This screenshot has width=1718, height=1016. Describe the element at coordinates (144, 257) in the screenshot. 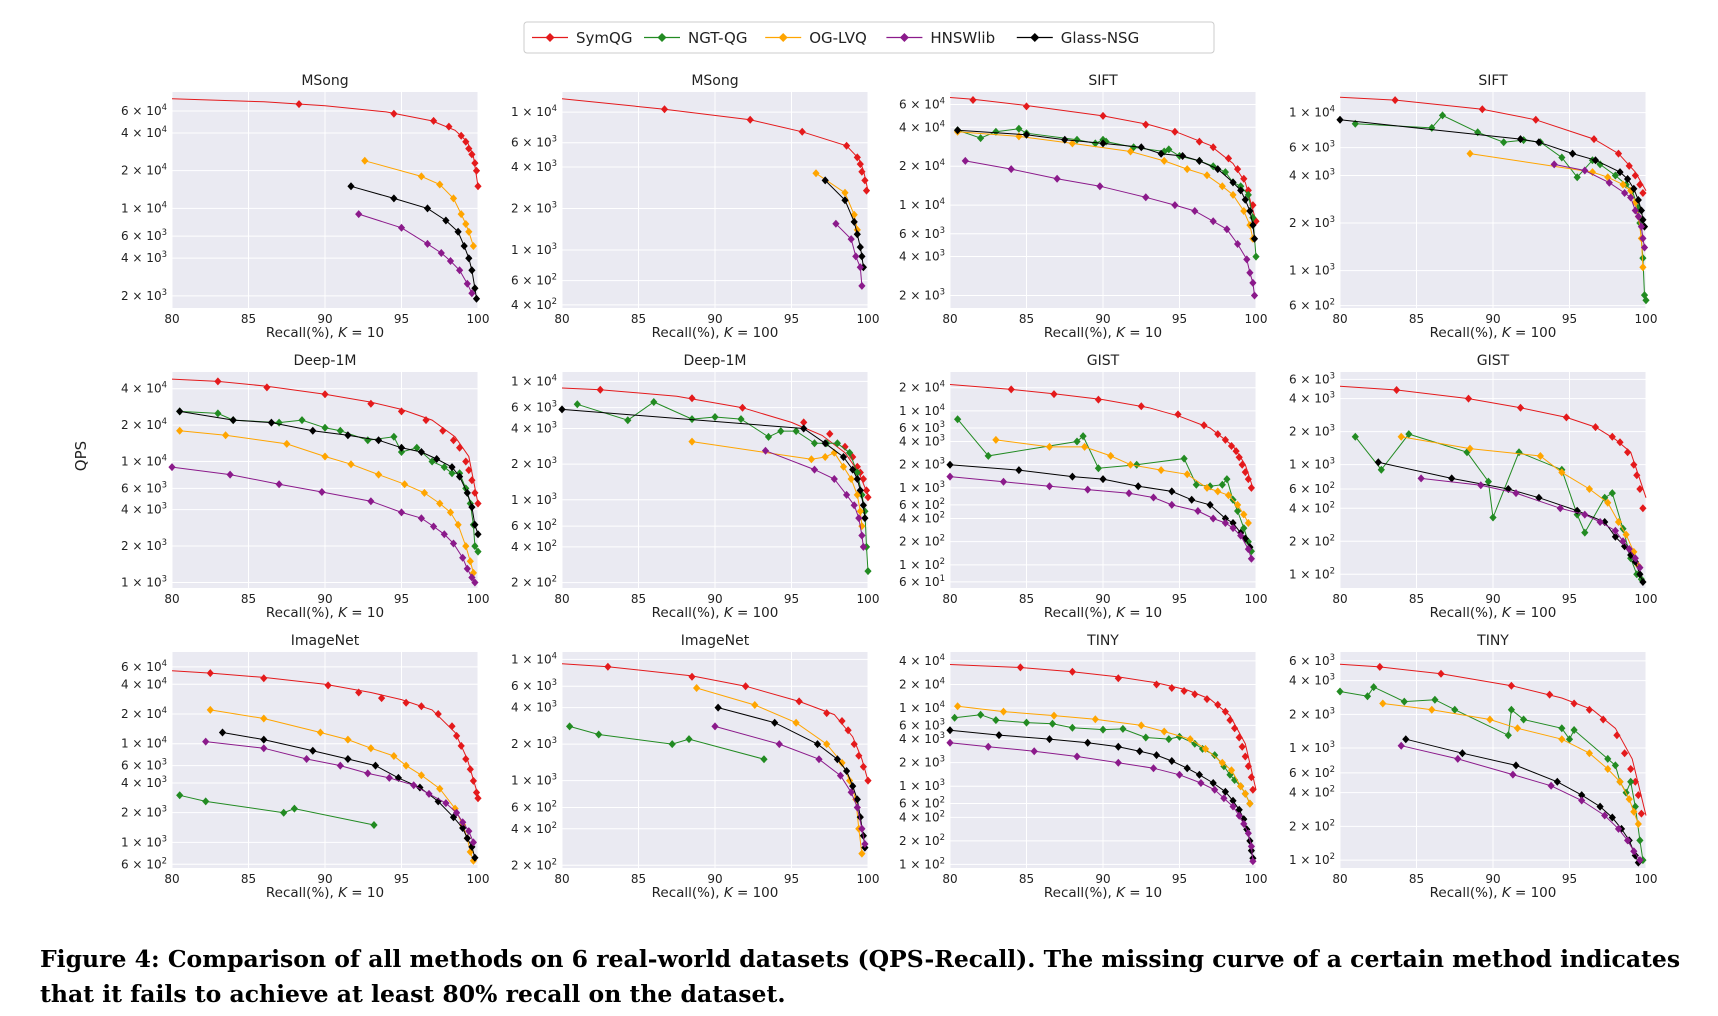

I see `y-tick-label: 4 × 103` at that location.